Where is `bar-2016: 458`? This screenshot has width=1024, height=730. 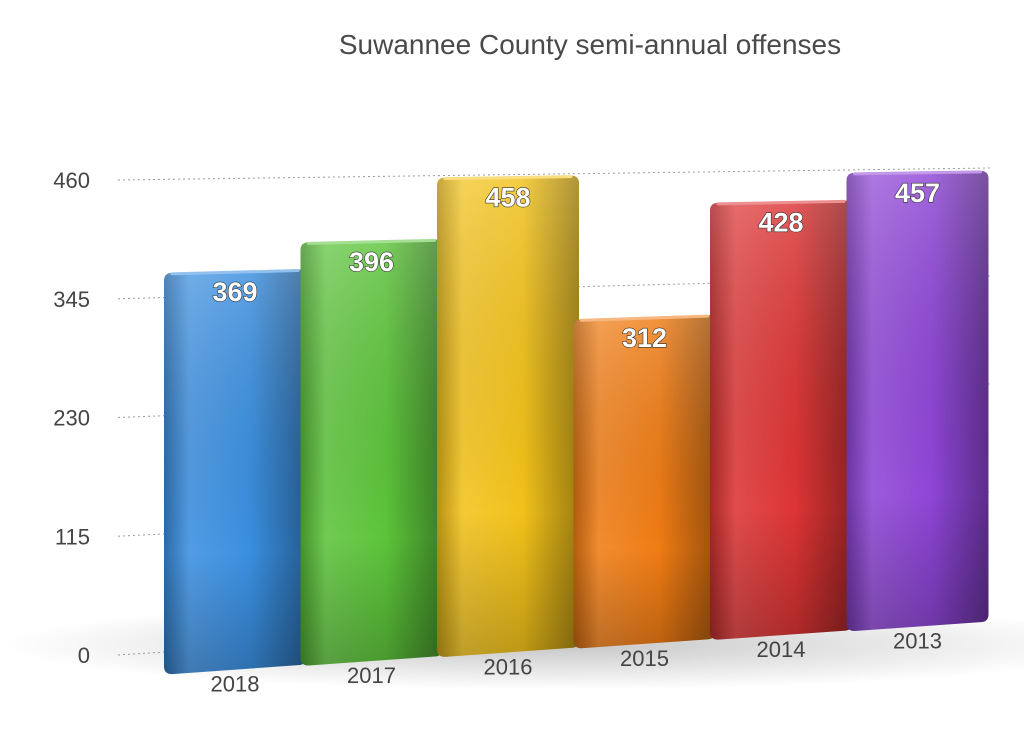
bar-2016: 458 is located at coordinates (508, 416).